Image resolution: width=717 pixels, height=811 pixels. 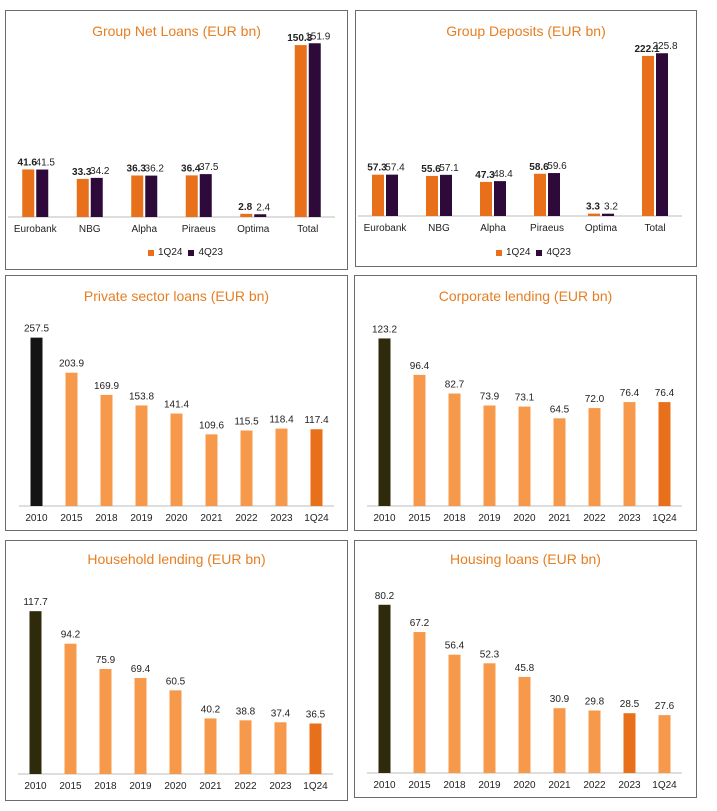 I want to click on data-label: 169.9, so click(x=106, y=386).